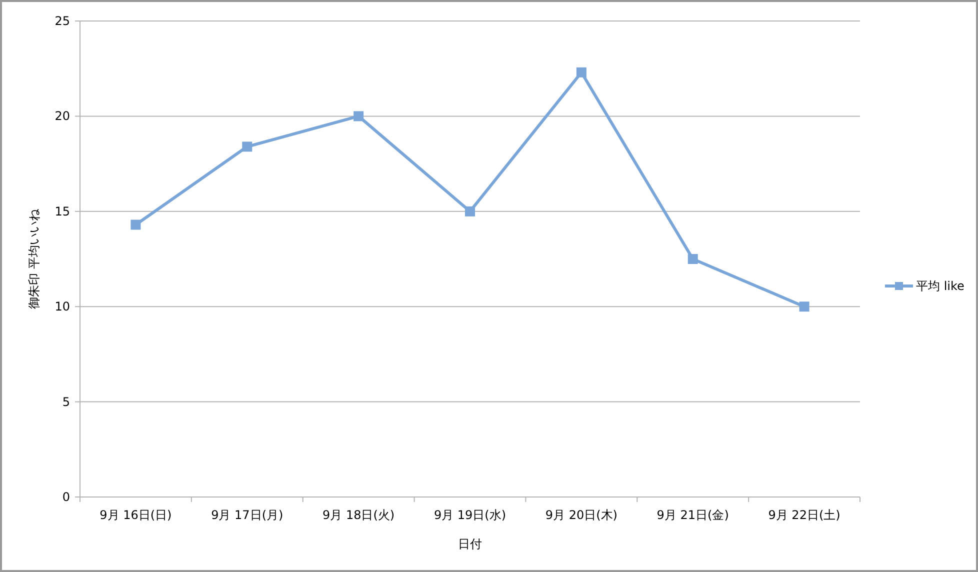 Image resolution: width=978 pixels, height=572 pixels. What do you see at coordinates (62, 21) in the screenshot?
I see `y-tick-label: 25` at bounding box center [62, 21].